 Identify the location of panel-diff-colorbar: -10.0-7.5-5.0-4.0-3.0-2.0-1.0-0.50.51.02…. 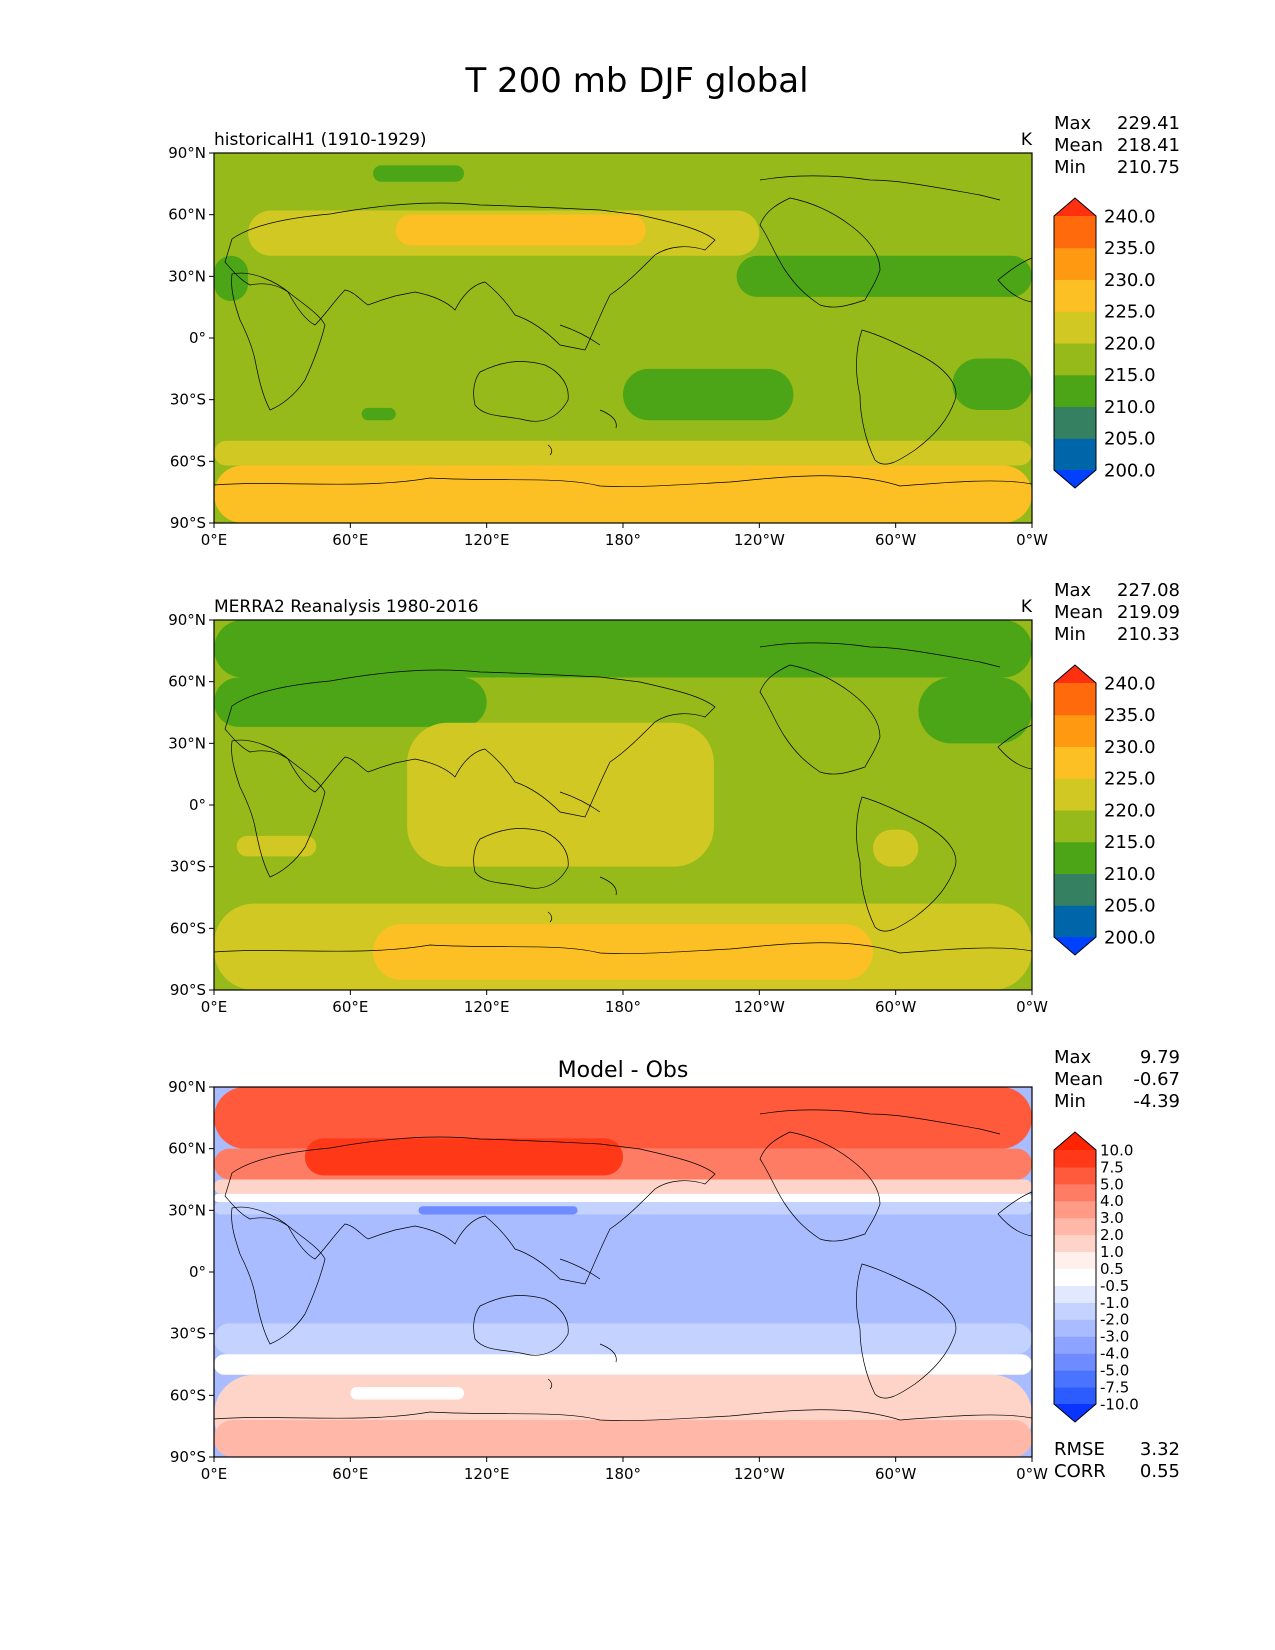
(1096, 1277).